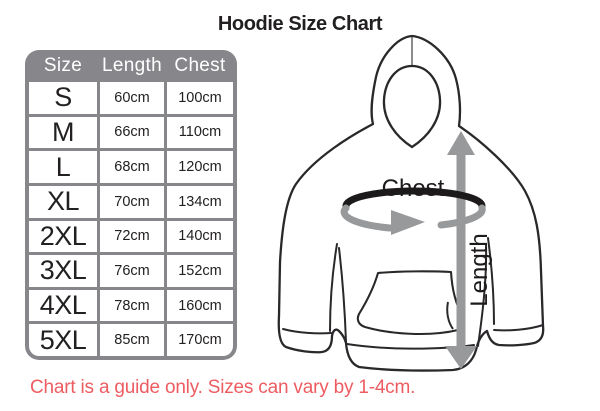 The height and width of the screenshot is (411, 600). I want to click on chest-cell: 120cm, so click(200, 167).